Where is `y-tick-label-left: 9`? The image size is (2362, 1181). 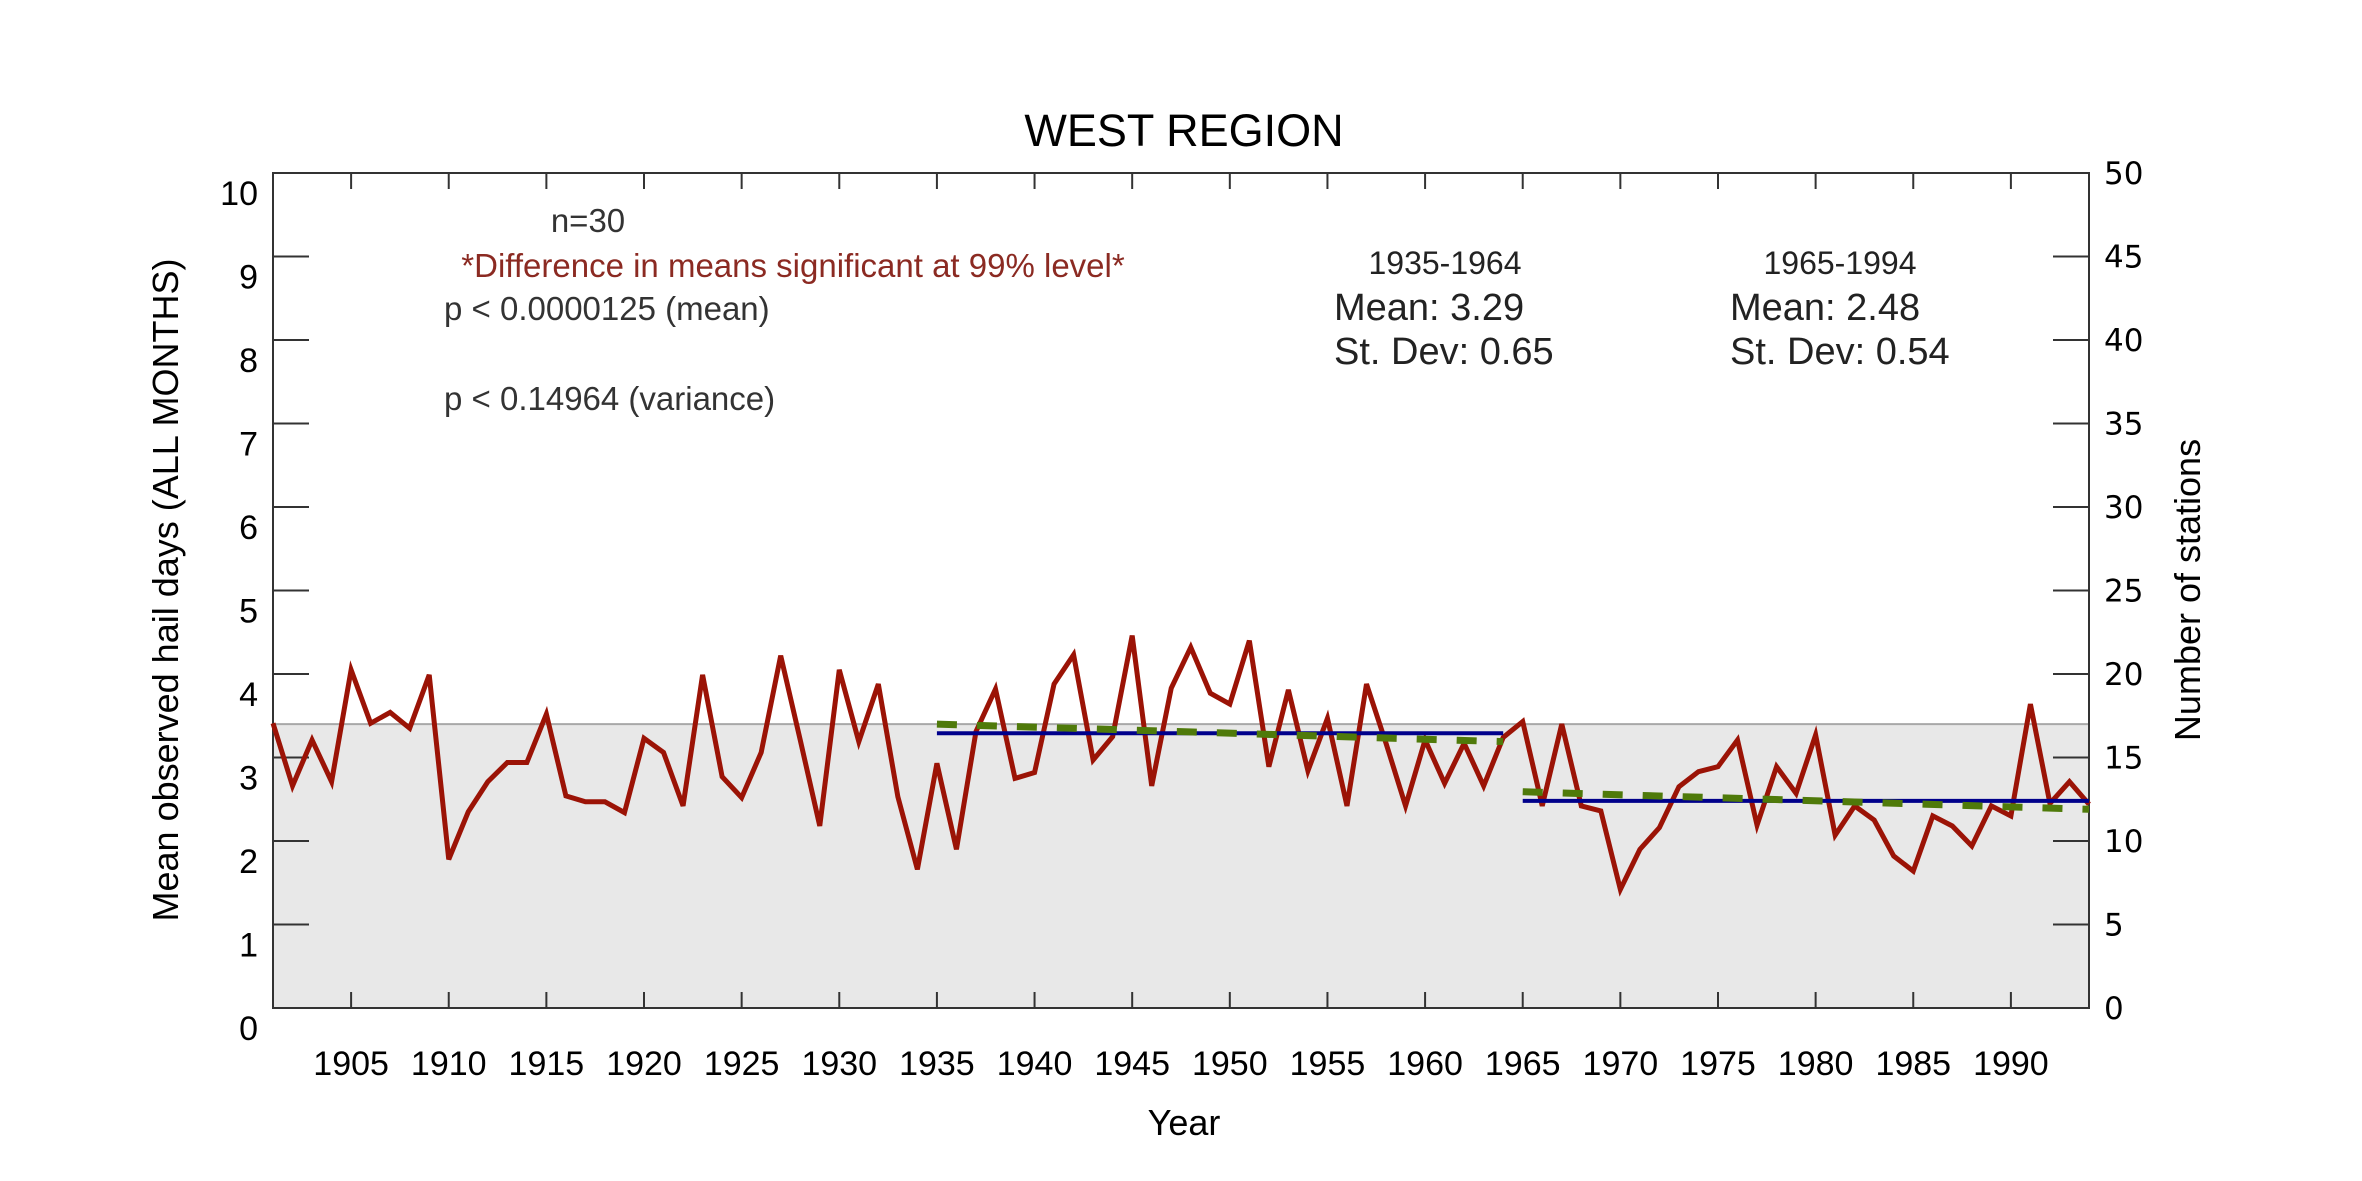 y-tick-label-left: 9 is located at coordinates (248, 278).